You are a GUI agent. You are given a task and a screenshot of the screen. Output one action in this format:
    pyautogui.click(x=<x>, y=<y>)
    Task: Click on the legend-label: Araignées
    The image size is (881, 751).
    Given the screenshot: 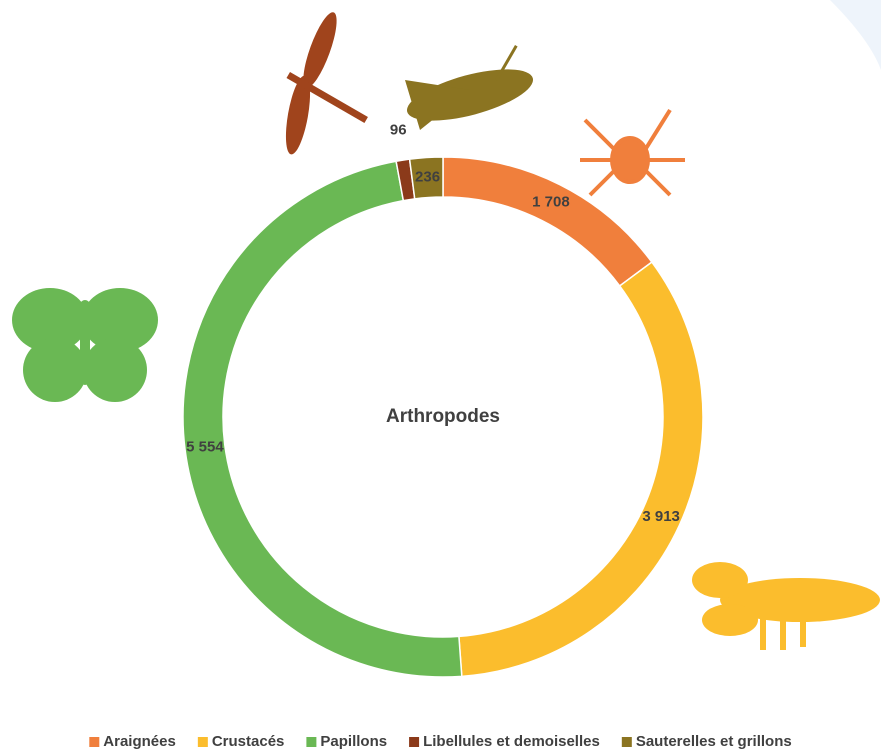 What is the action you would take?
    pyautogui.click(x=139, y=741)
    